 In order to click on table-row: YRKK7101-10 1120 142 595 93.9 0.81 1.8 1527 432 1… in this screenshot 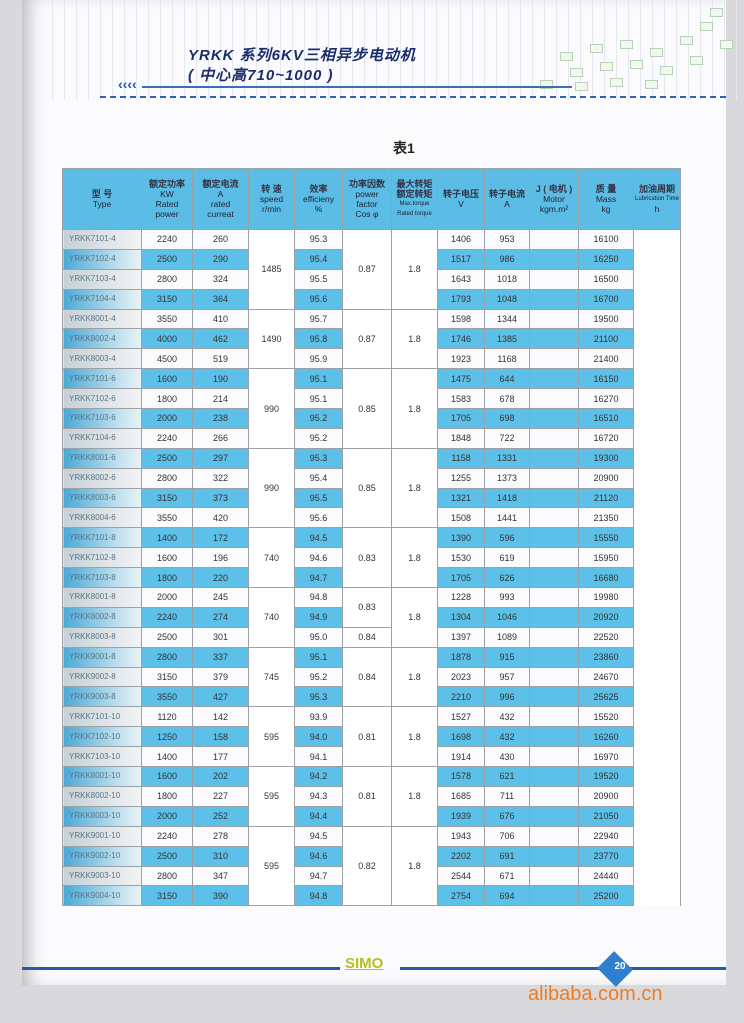, I will do `click(371, 737)`.